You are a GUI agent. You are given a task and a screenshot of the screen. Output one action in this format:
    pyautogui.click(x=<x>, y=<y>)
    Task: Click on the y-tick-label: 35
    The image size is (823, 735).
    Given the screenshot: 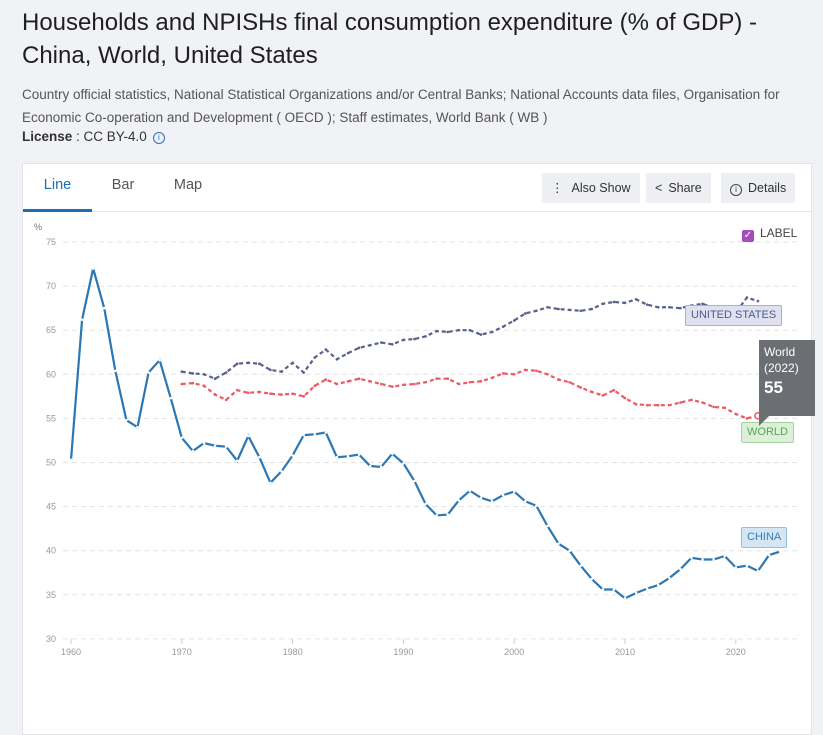 What is the action you would take?
    pyautogui.click(x=51, y=595)
    